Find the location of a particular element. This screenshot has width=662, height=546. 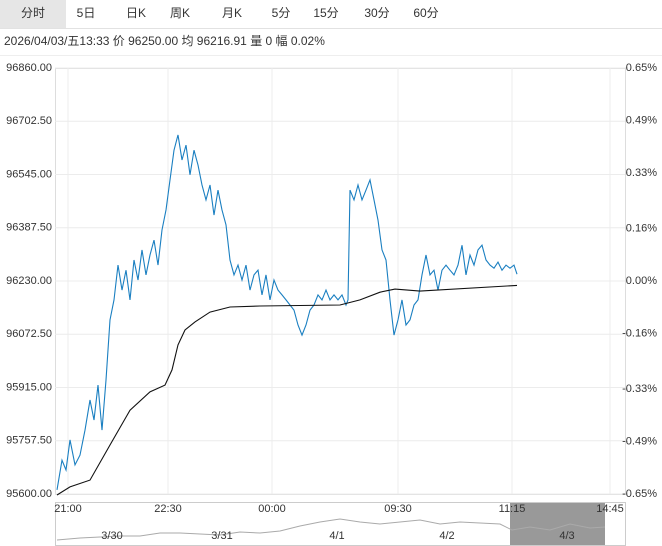

navigator-label: 3/31 is located at coordinates (221, 536).